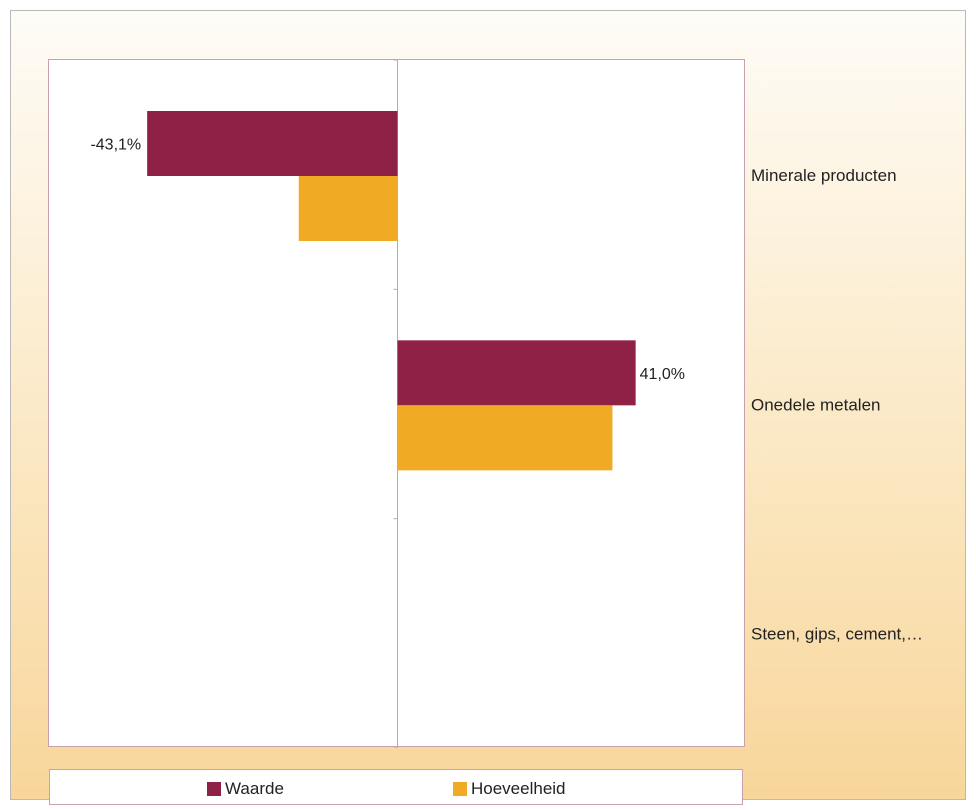  I want to click on bar-waarde-minerale-producten, so click(272, 143).